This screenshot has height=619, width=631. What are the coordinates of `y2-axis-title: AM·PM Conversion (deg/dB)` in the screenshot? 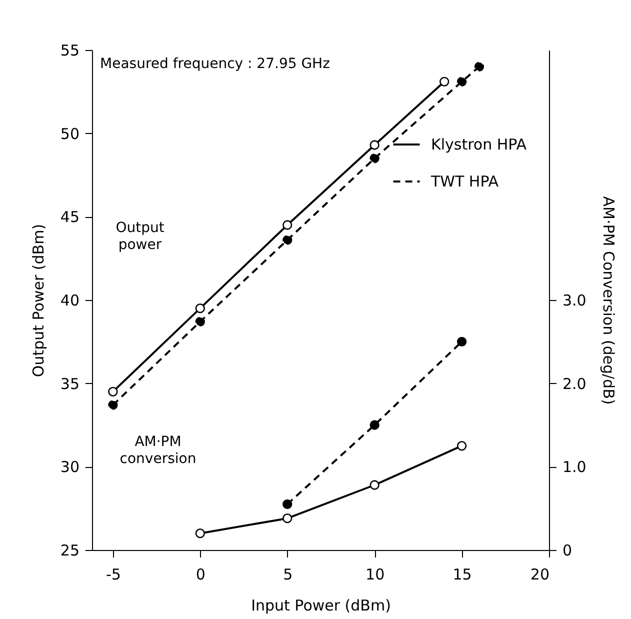 It's located at (608, 300).